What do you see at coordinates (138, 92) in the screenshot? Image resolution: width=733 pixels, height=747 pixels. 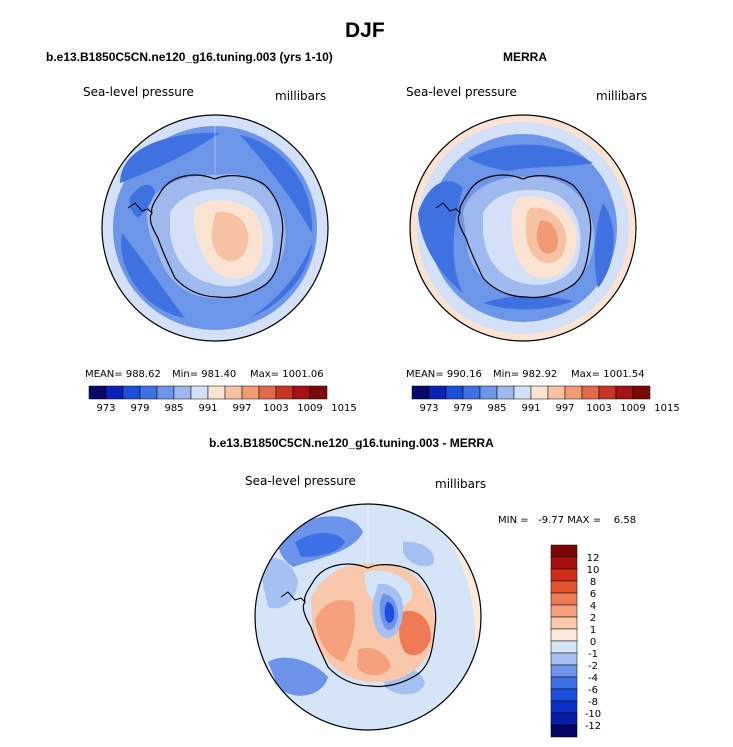 I see `panel1-variable-label: Sea-level pressure` at bounding box center [138, 92].